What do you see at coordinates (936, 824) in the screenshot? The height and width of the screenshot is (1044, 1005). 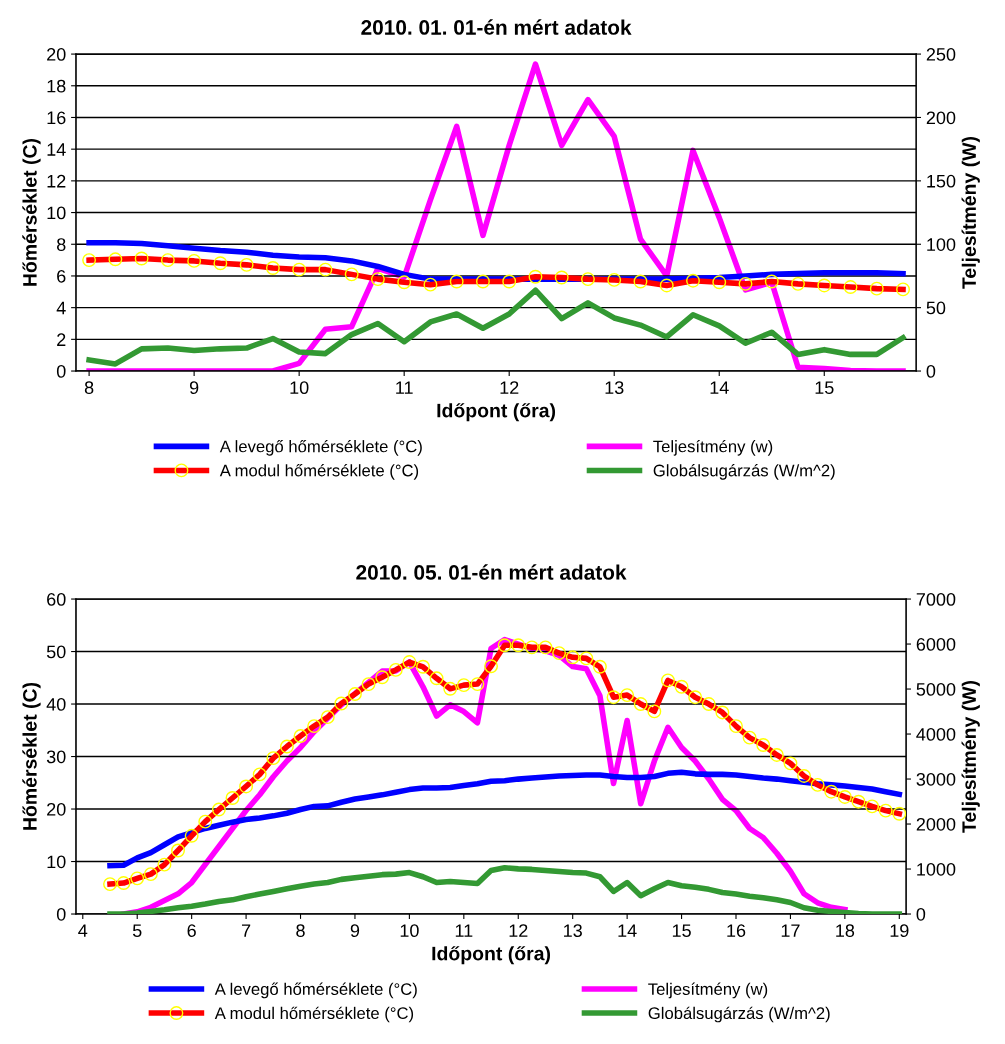 I see `y2-tick-label: 2000` at bounding box center [936, 824].